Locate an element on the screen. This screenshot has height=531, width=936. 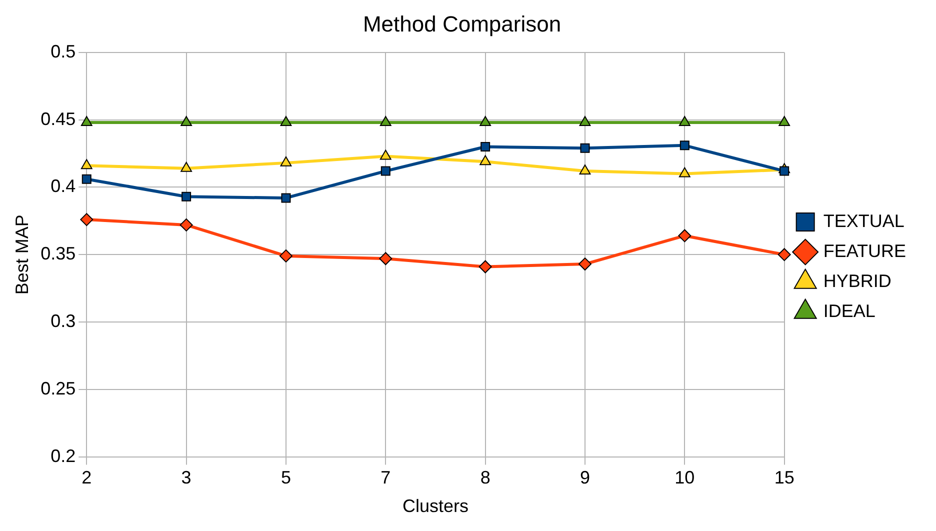
y-axis-title: Best MAP is located at coordinates (22, 254).